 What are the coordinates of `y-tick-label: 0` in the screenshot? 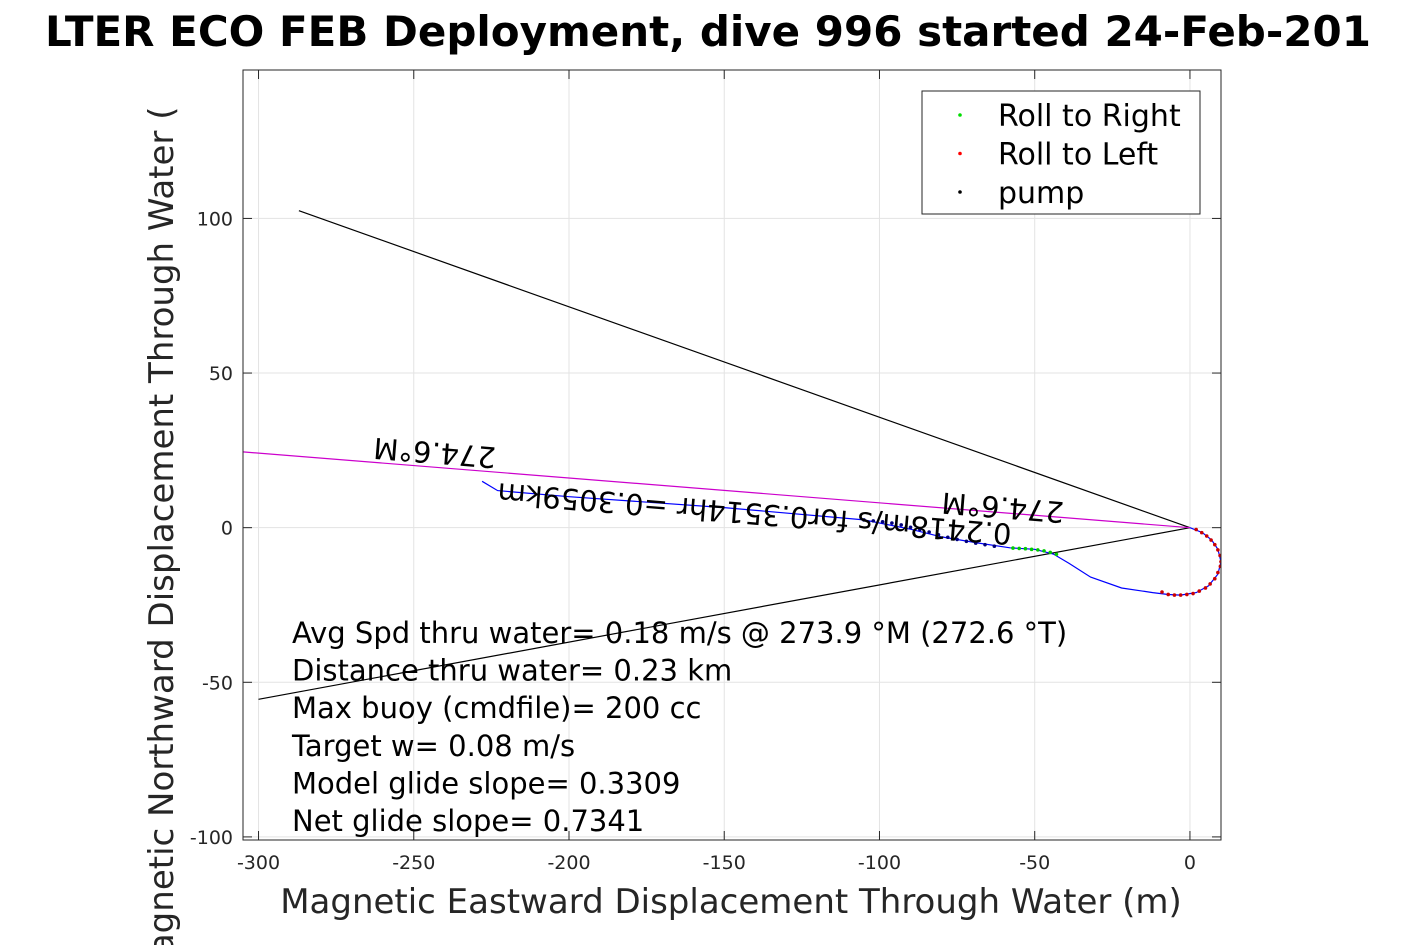 It's located at (227, 529).